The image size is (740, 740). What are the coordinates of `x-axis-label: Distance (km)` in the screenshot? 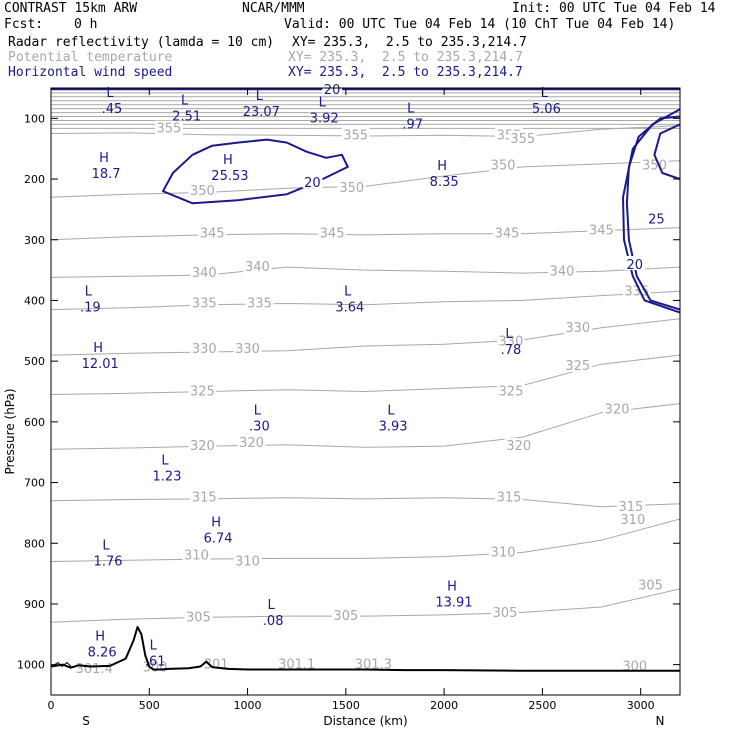 It's located at (365, 721).